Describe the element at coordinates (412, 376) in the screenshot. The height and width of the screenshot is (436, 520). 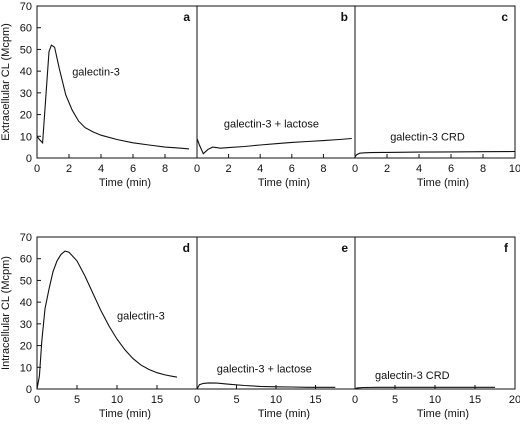
I see `panel-f-annotation: galectin-3 CRD` at that location.